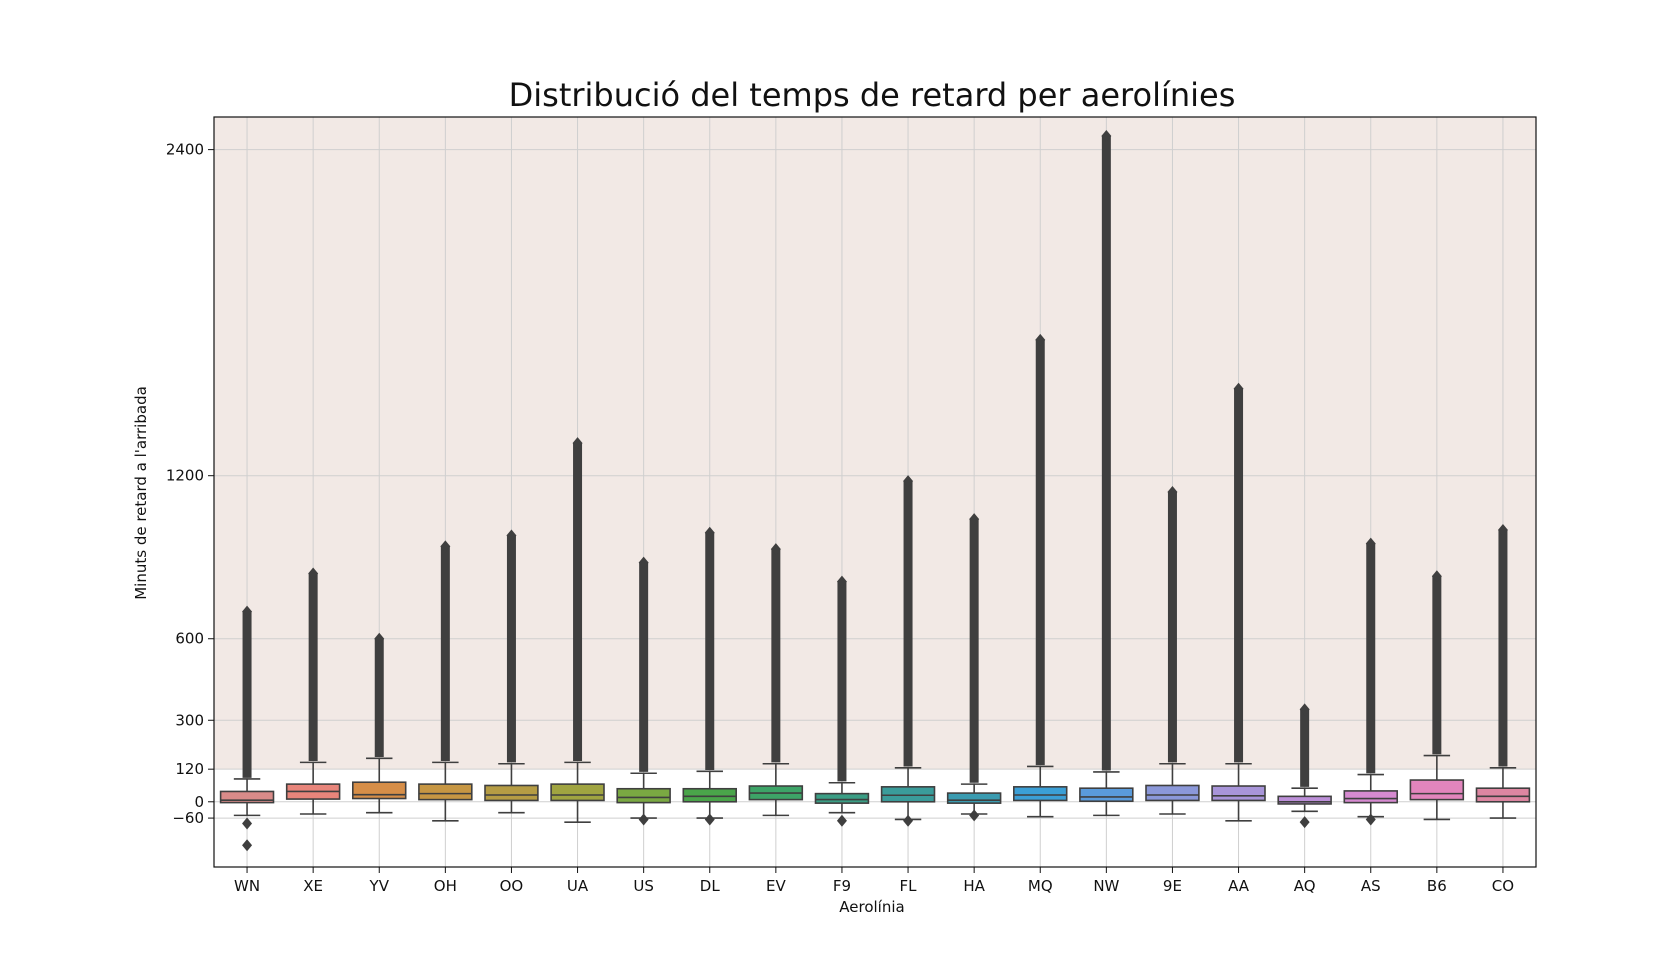 The height and width of the screenshot is (960, 1680). What do you see at coordinates (247, 886) in the screenshot?
I see `x-tick-label: WN` at bounding box center [247, 886].